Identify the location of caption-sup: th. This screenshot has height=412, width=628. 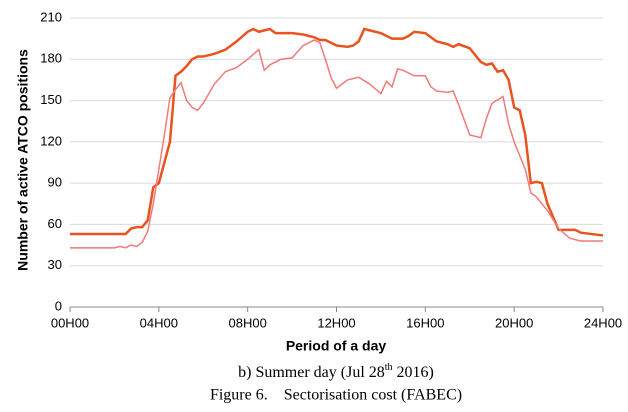
(389, 367).